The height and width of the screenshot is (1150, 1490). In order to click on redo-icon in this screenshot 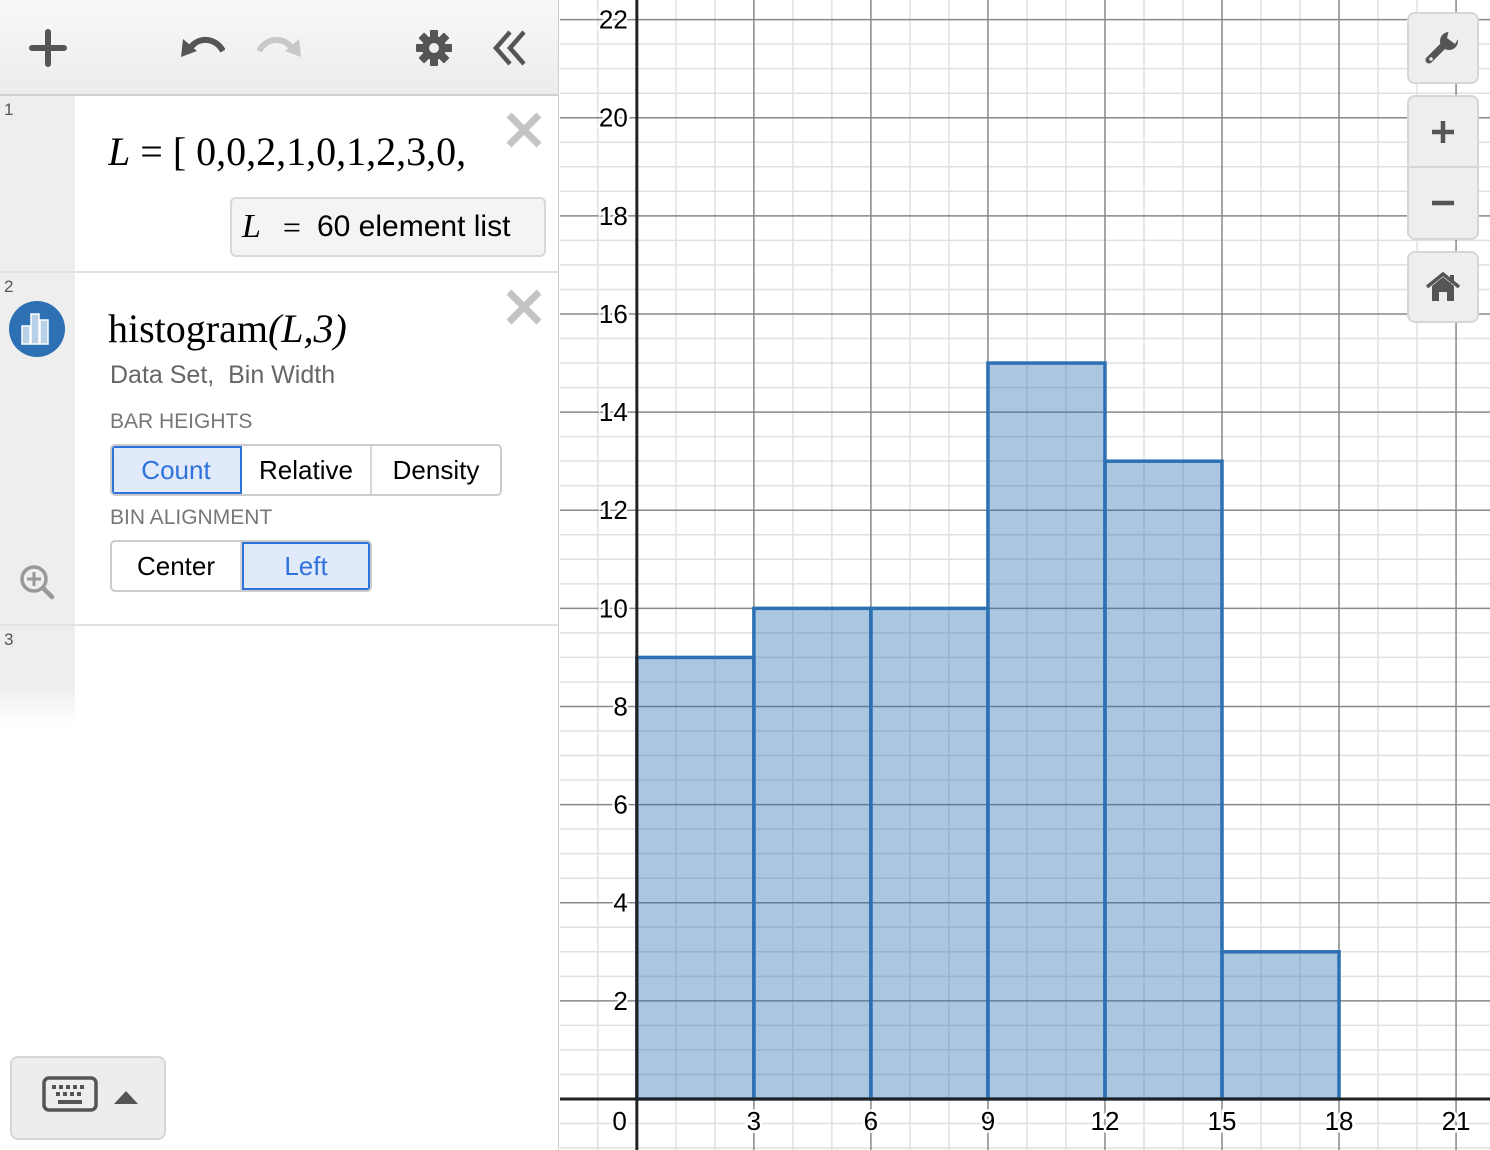, I will do `click(279, 47)`.